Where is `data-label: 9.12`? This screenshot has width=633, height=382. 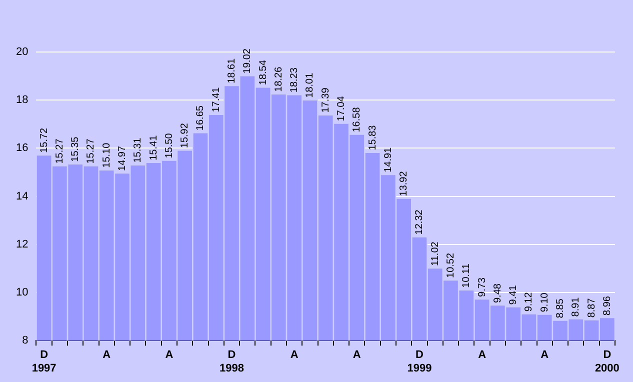
data-label: 9.12 is located at coordinates (529, 302).